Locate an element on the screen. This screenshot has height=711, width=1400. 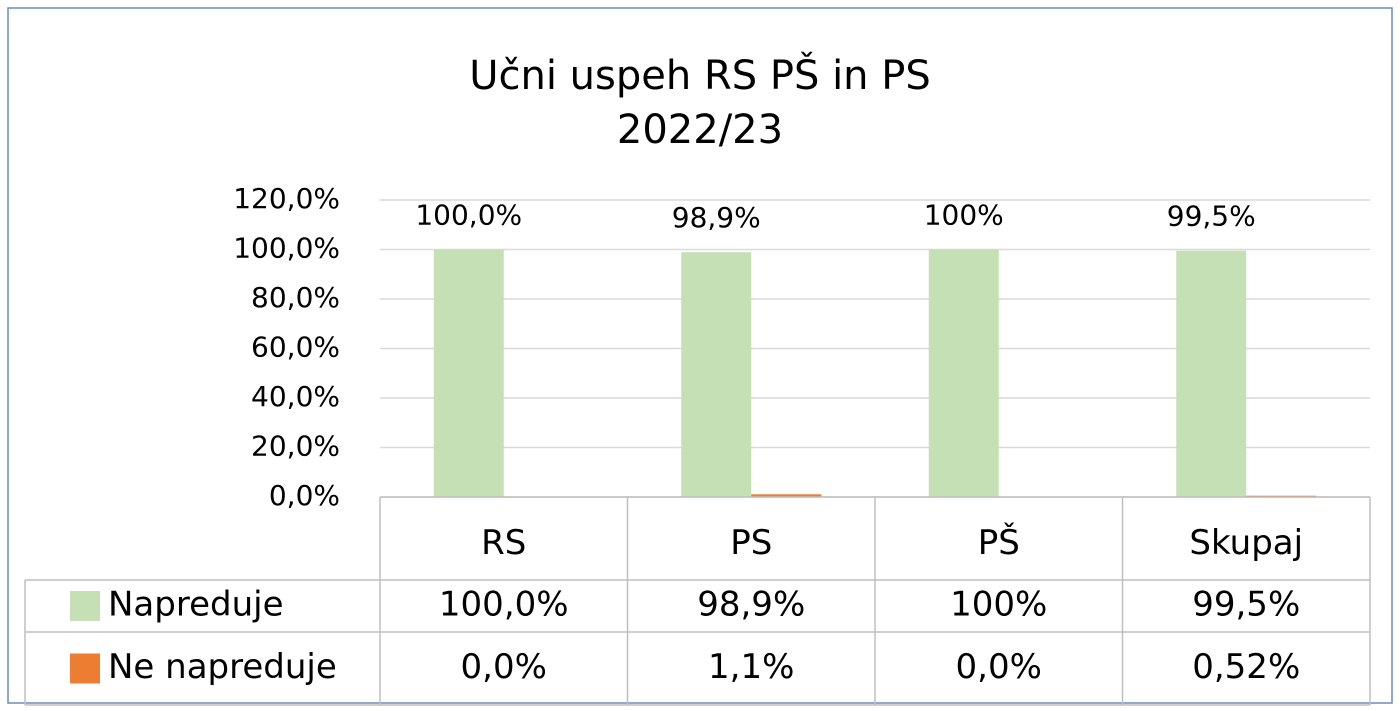
y-tick-label: 80,0% is located at coordinates (295, 297).